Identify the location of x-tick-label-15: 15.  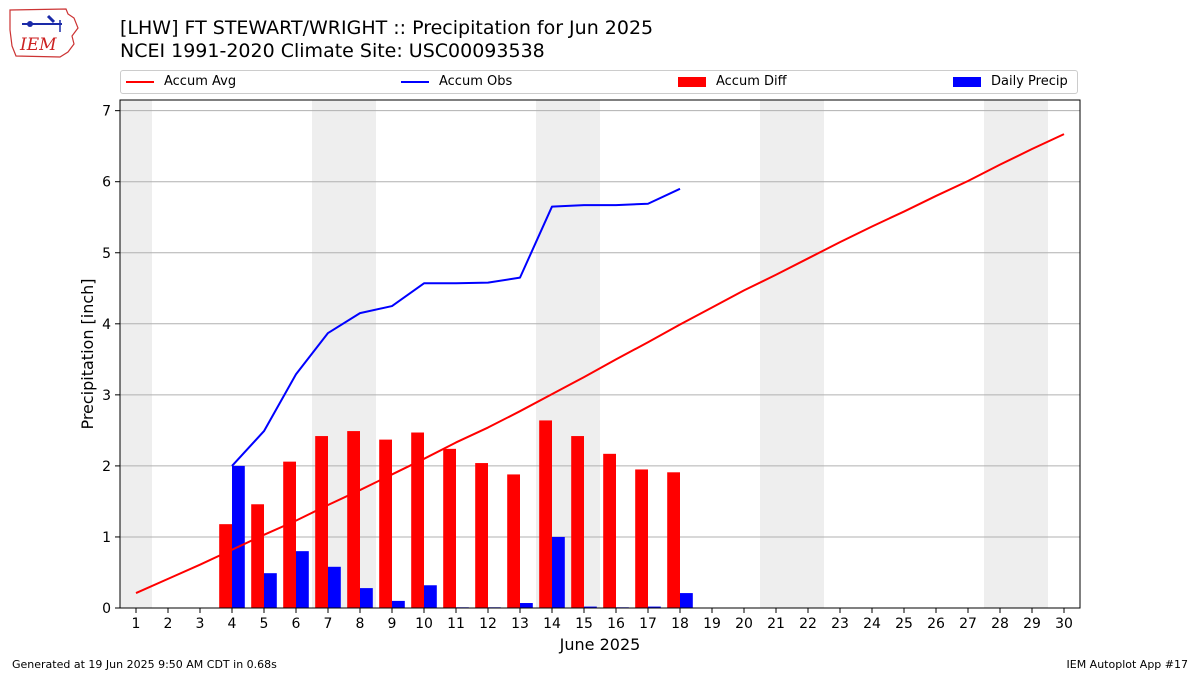
(584, 624).